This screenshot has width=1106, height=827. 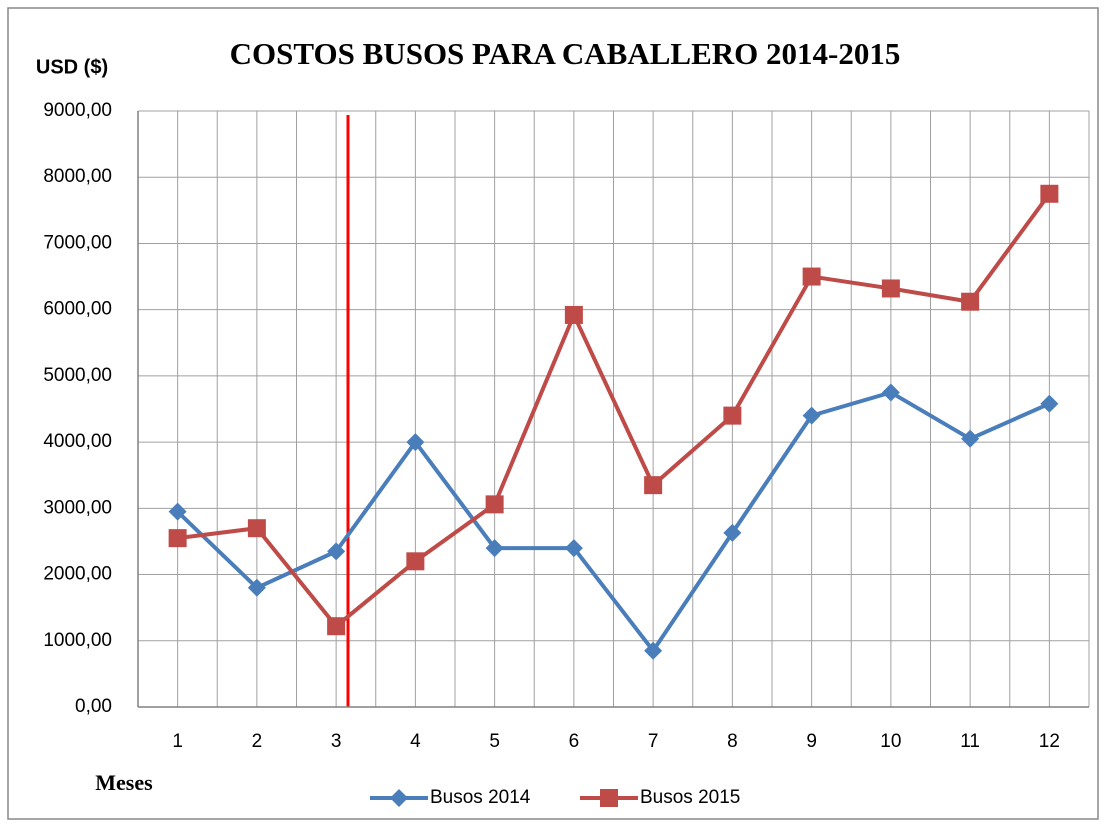 What do you see at coordinates (970, 741) in the screenshot?
I see `x-tick-label: 11` at bounding box center [970, 741].